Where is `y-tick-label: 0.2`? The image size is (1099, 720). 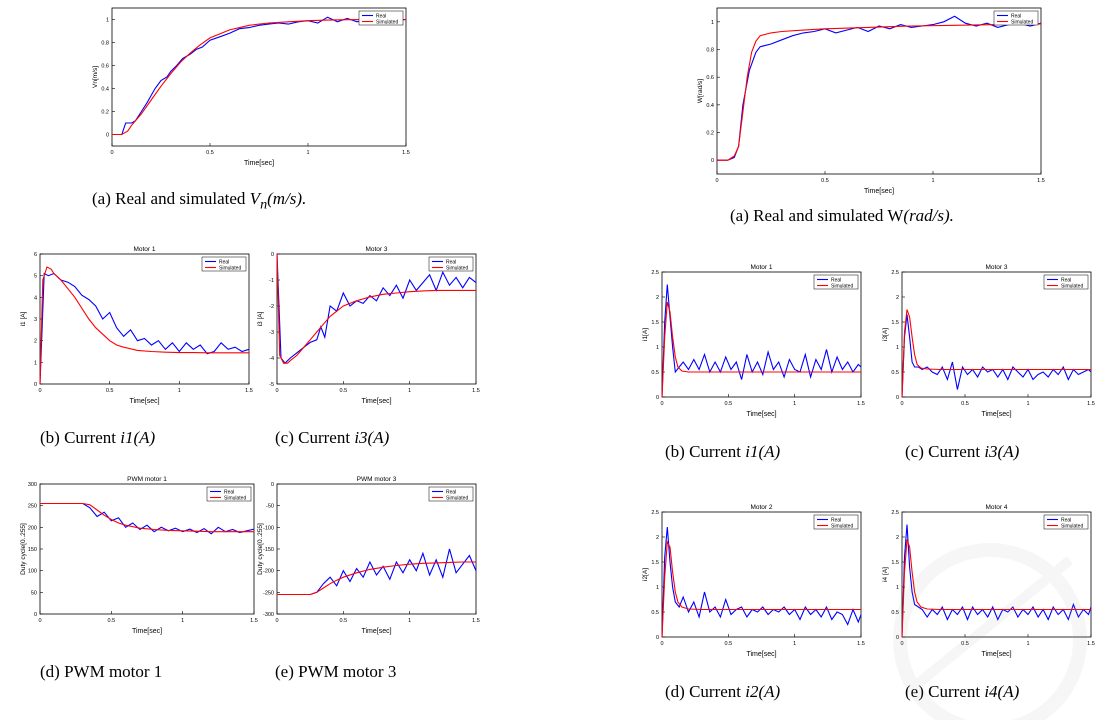
y-tick-label: 0.2 is located at coordinates (105, 113).